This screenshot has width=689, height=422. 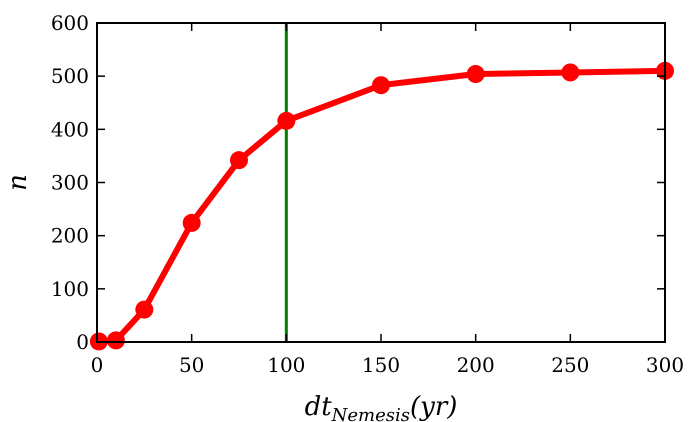 What do you see at coordinates (476, 365) in the screenshot?
I see `x-tick-label: 200` at bounding box center [476, 365].